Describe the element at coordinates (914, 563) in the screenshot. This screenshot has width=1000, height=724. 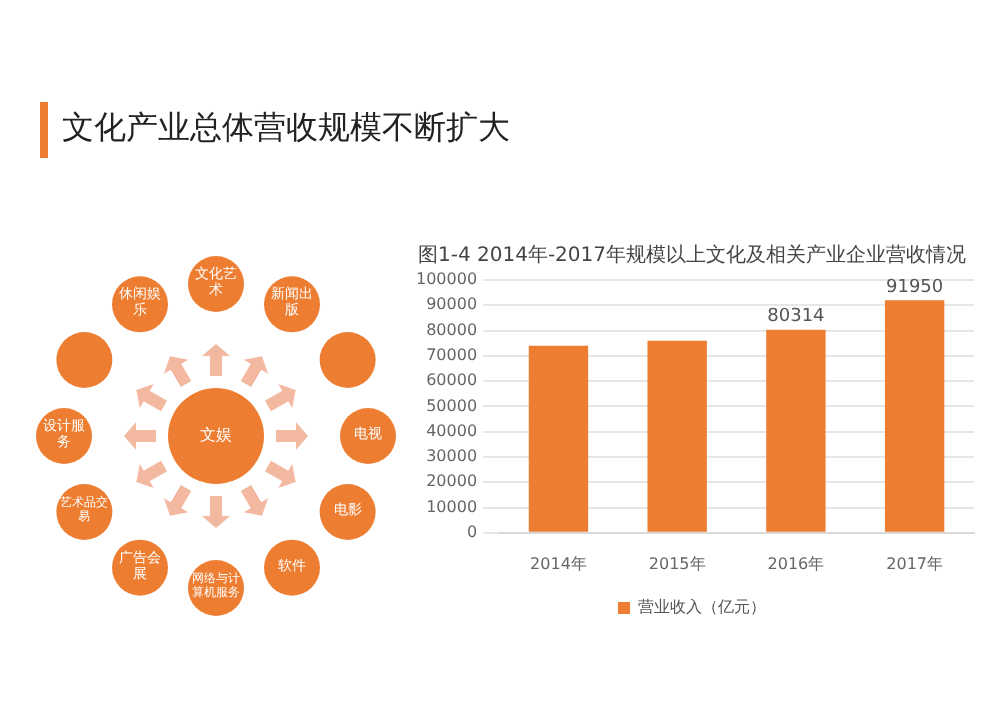
I see `x-tick-label: 2017年` at that location.